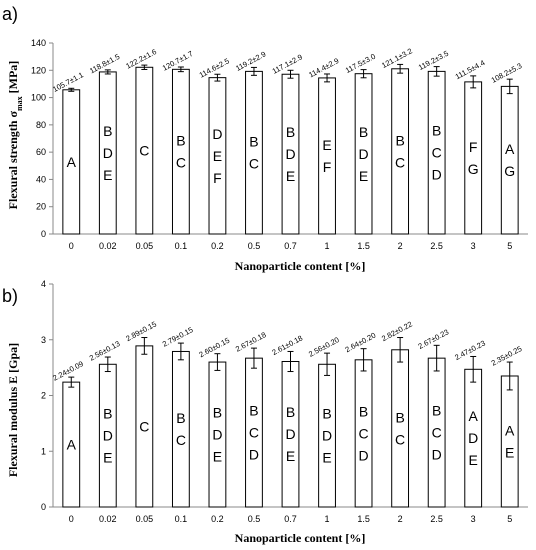 The height and width of the screenshot is (550, 536). Describe the element at coordinates (324, 347) in the screenshot. I see `data-label-b: 2.56±0.20` at that location.